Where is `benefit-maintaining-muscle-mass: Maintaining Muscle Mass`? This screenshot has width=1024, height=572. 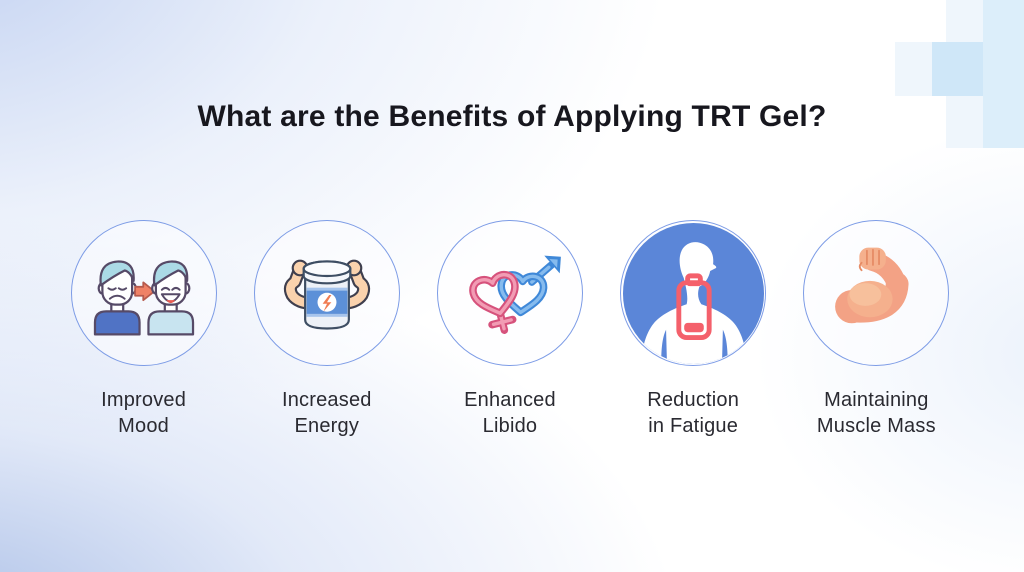 benefit-maintaining-muscle-mass: Maintaining Muscle Mass is located at coordinates (876, 329).